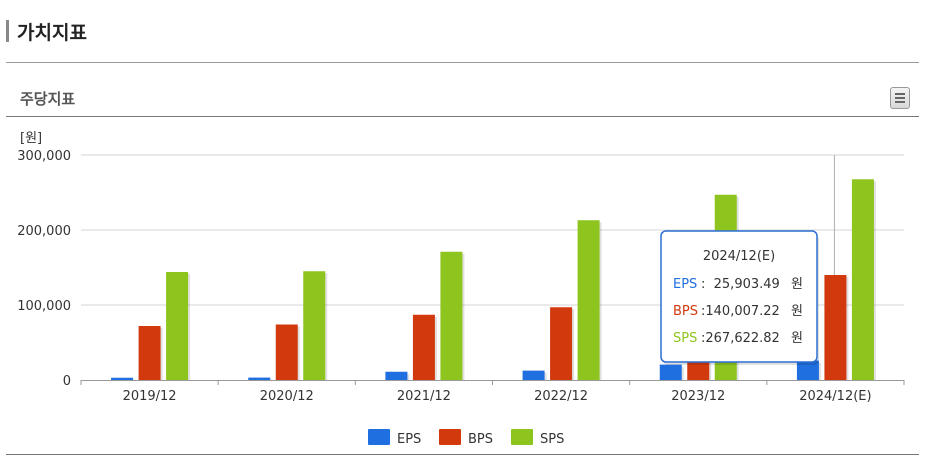 This screenshot has width=925, height=458. What do you see at coordinates (685, 311) in the screenshot?
I see `tooltip-label-bps: BPS` at bounding box center [685, 311].